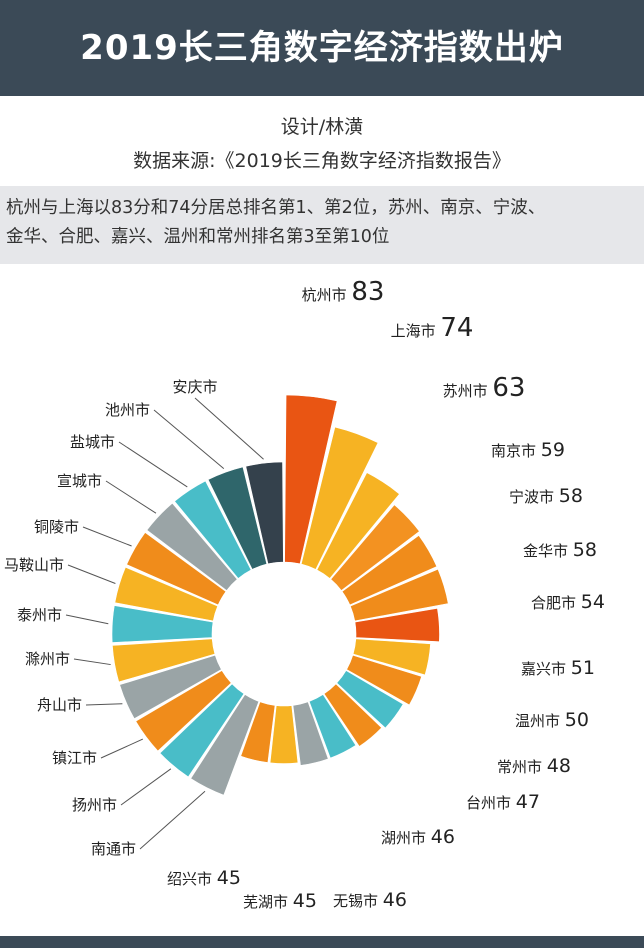  Describe the element at coordinates (528, 802) in the screenshot. I see `value-label: 47` at that location.